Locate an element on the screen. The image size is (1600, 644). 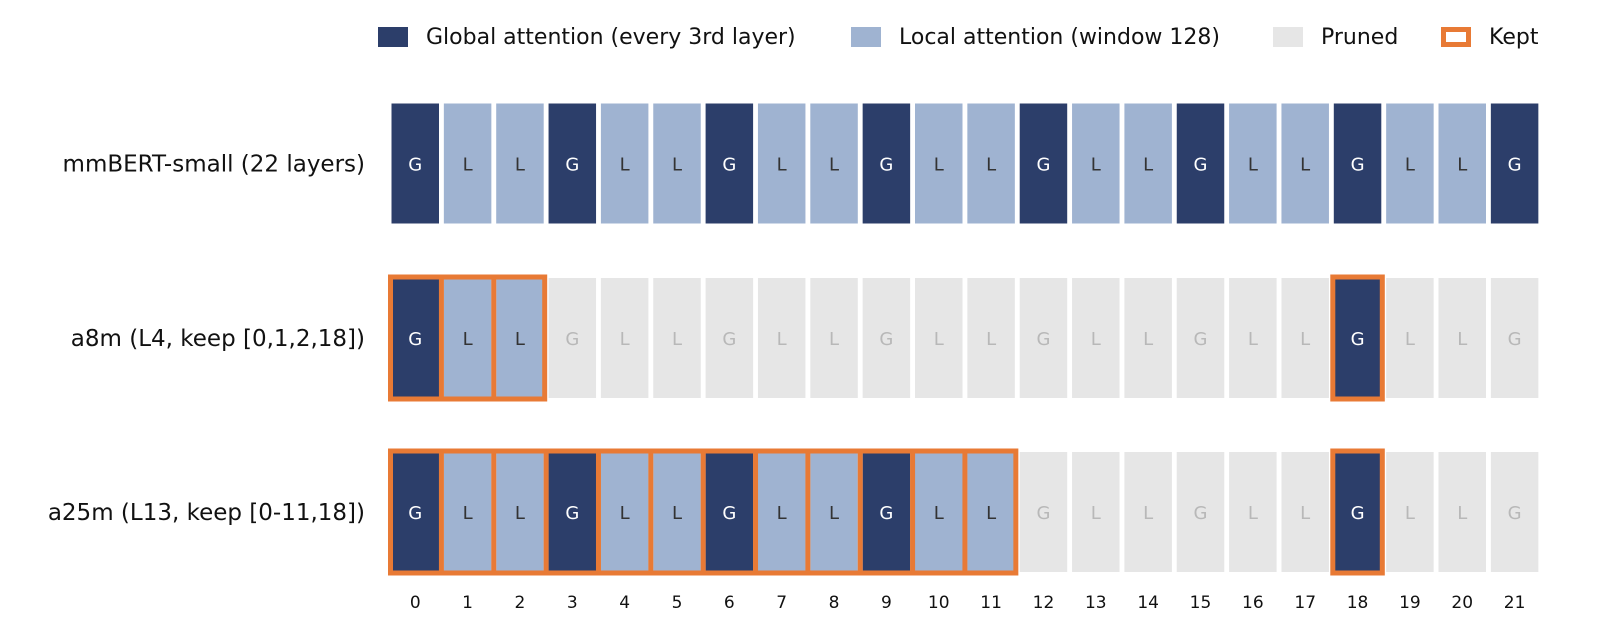
legend-item-pruned: Pruned is located at coordinates (1335, 37).